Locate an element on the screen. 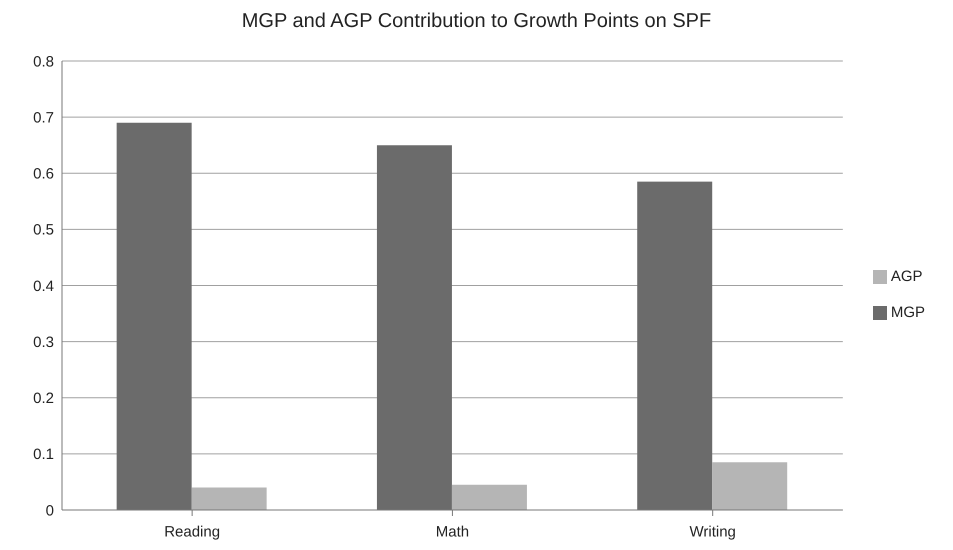  legend-label: AGP is located at coordinates (906, 276).